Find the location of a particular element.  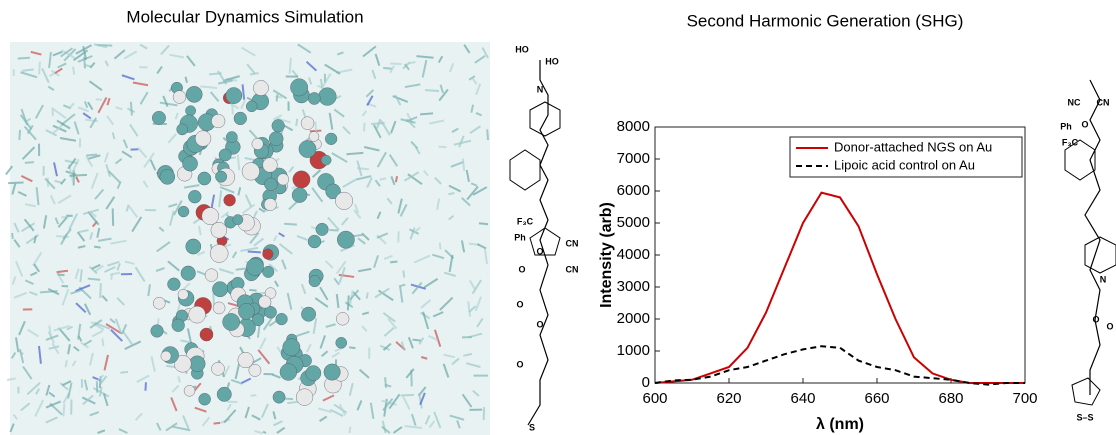

structure-right is located at coordinates (1090, 242).